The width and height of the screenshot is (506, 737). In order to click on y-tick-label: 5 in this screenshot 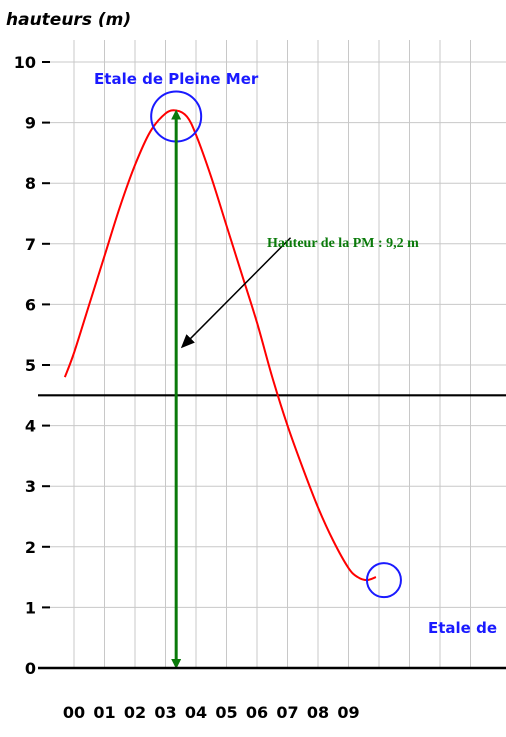, I will do `click(30, 365)`.